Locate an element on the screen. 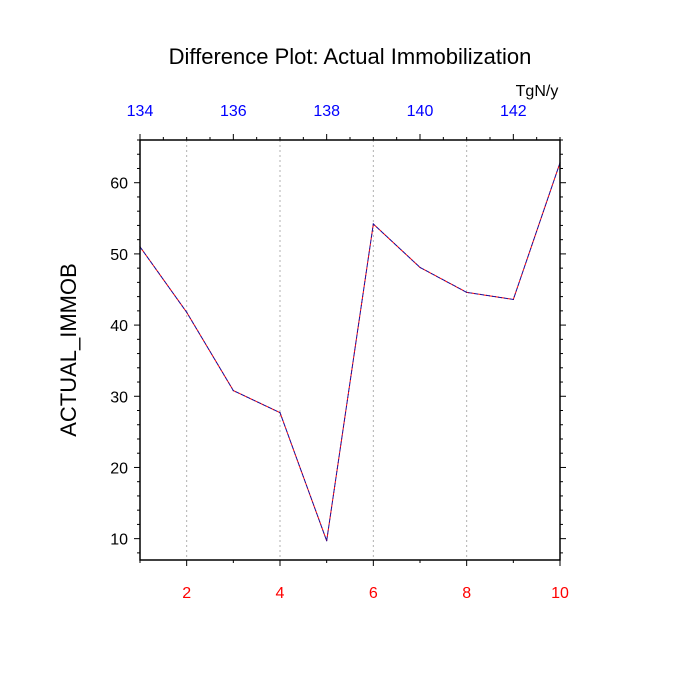  y-axis-label: ACTUAL_IMMOB is located at coordinates (68, 350).